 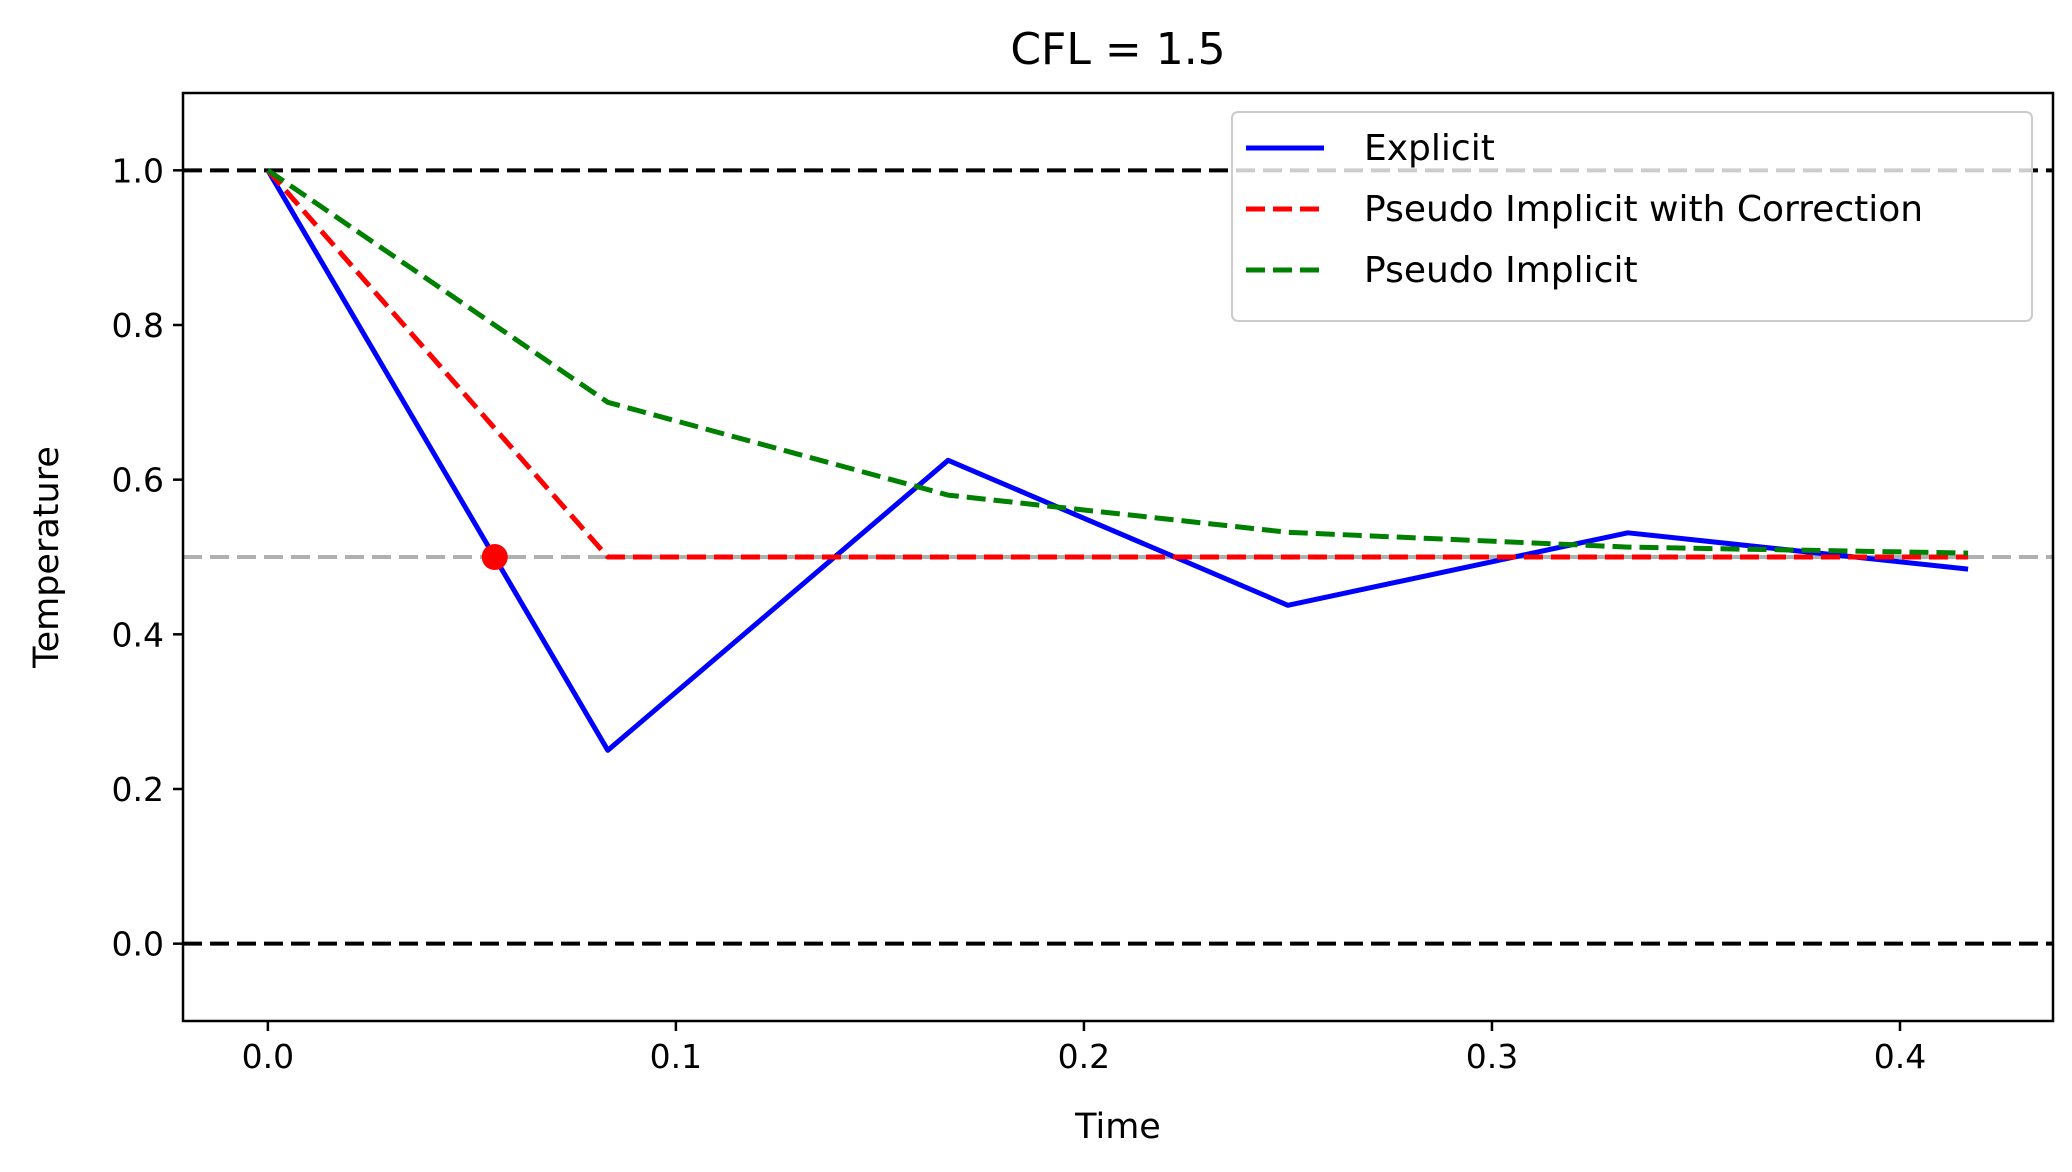 What do you see at coordinates (1900, 1056) in the screenshot?
I see `x-tick-label-4: 0.4` at bounding box center [1900, 1056].